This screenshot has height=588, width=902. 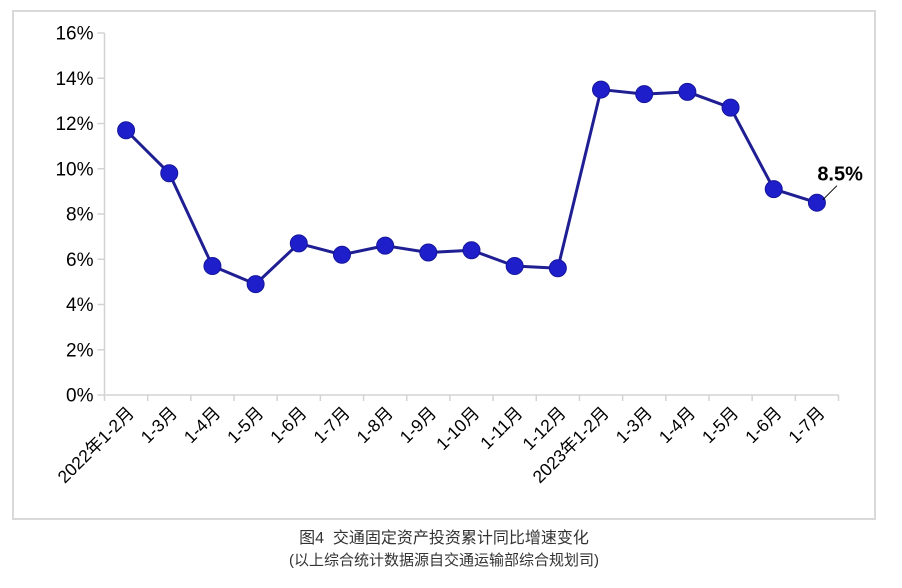 I want to click on x-axis-label: 2022年1-2月, so click(x=96, y=445).